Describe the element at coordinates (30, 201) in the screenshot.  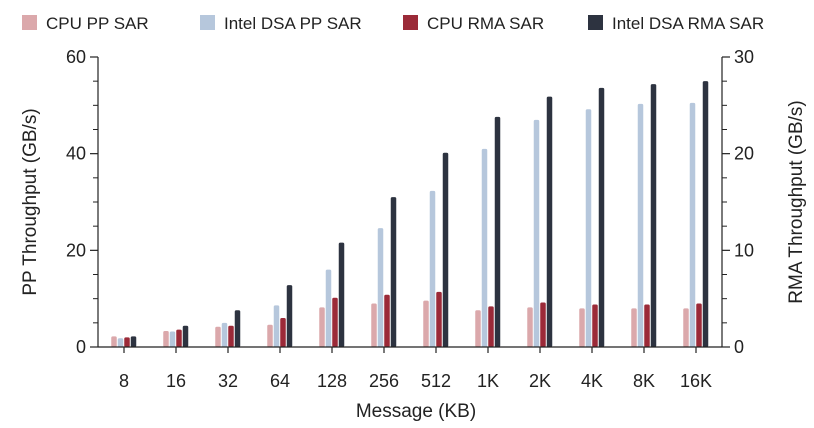
I see `y-axis-left-title: PP Throughput (GB/s)` at that location.